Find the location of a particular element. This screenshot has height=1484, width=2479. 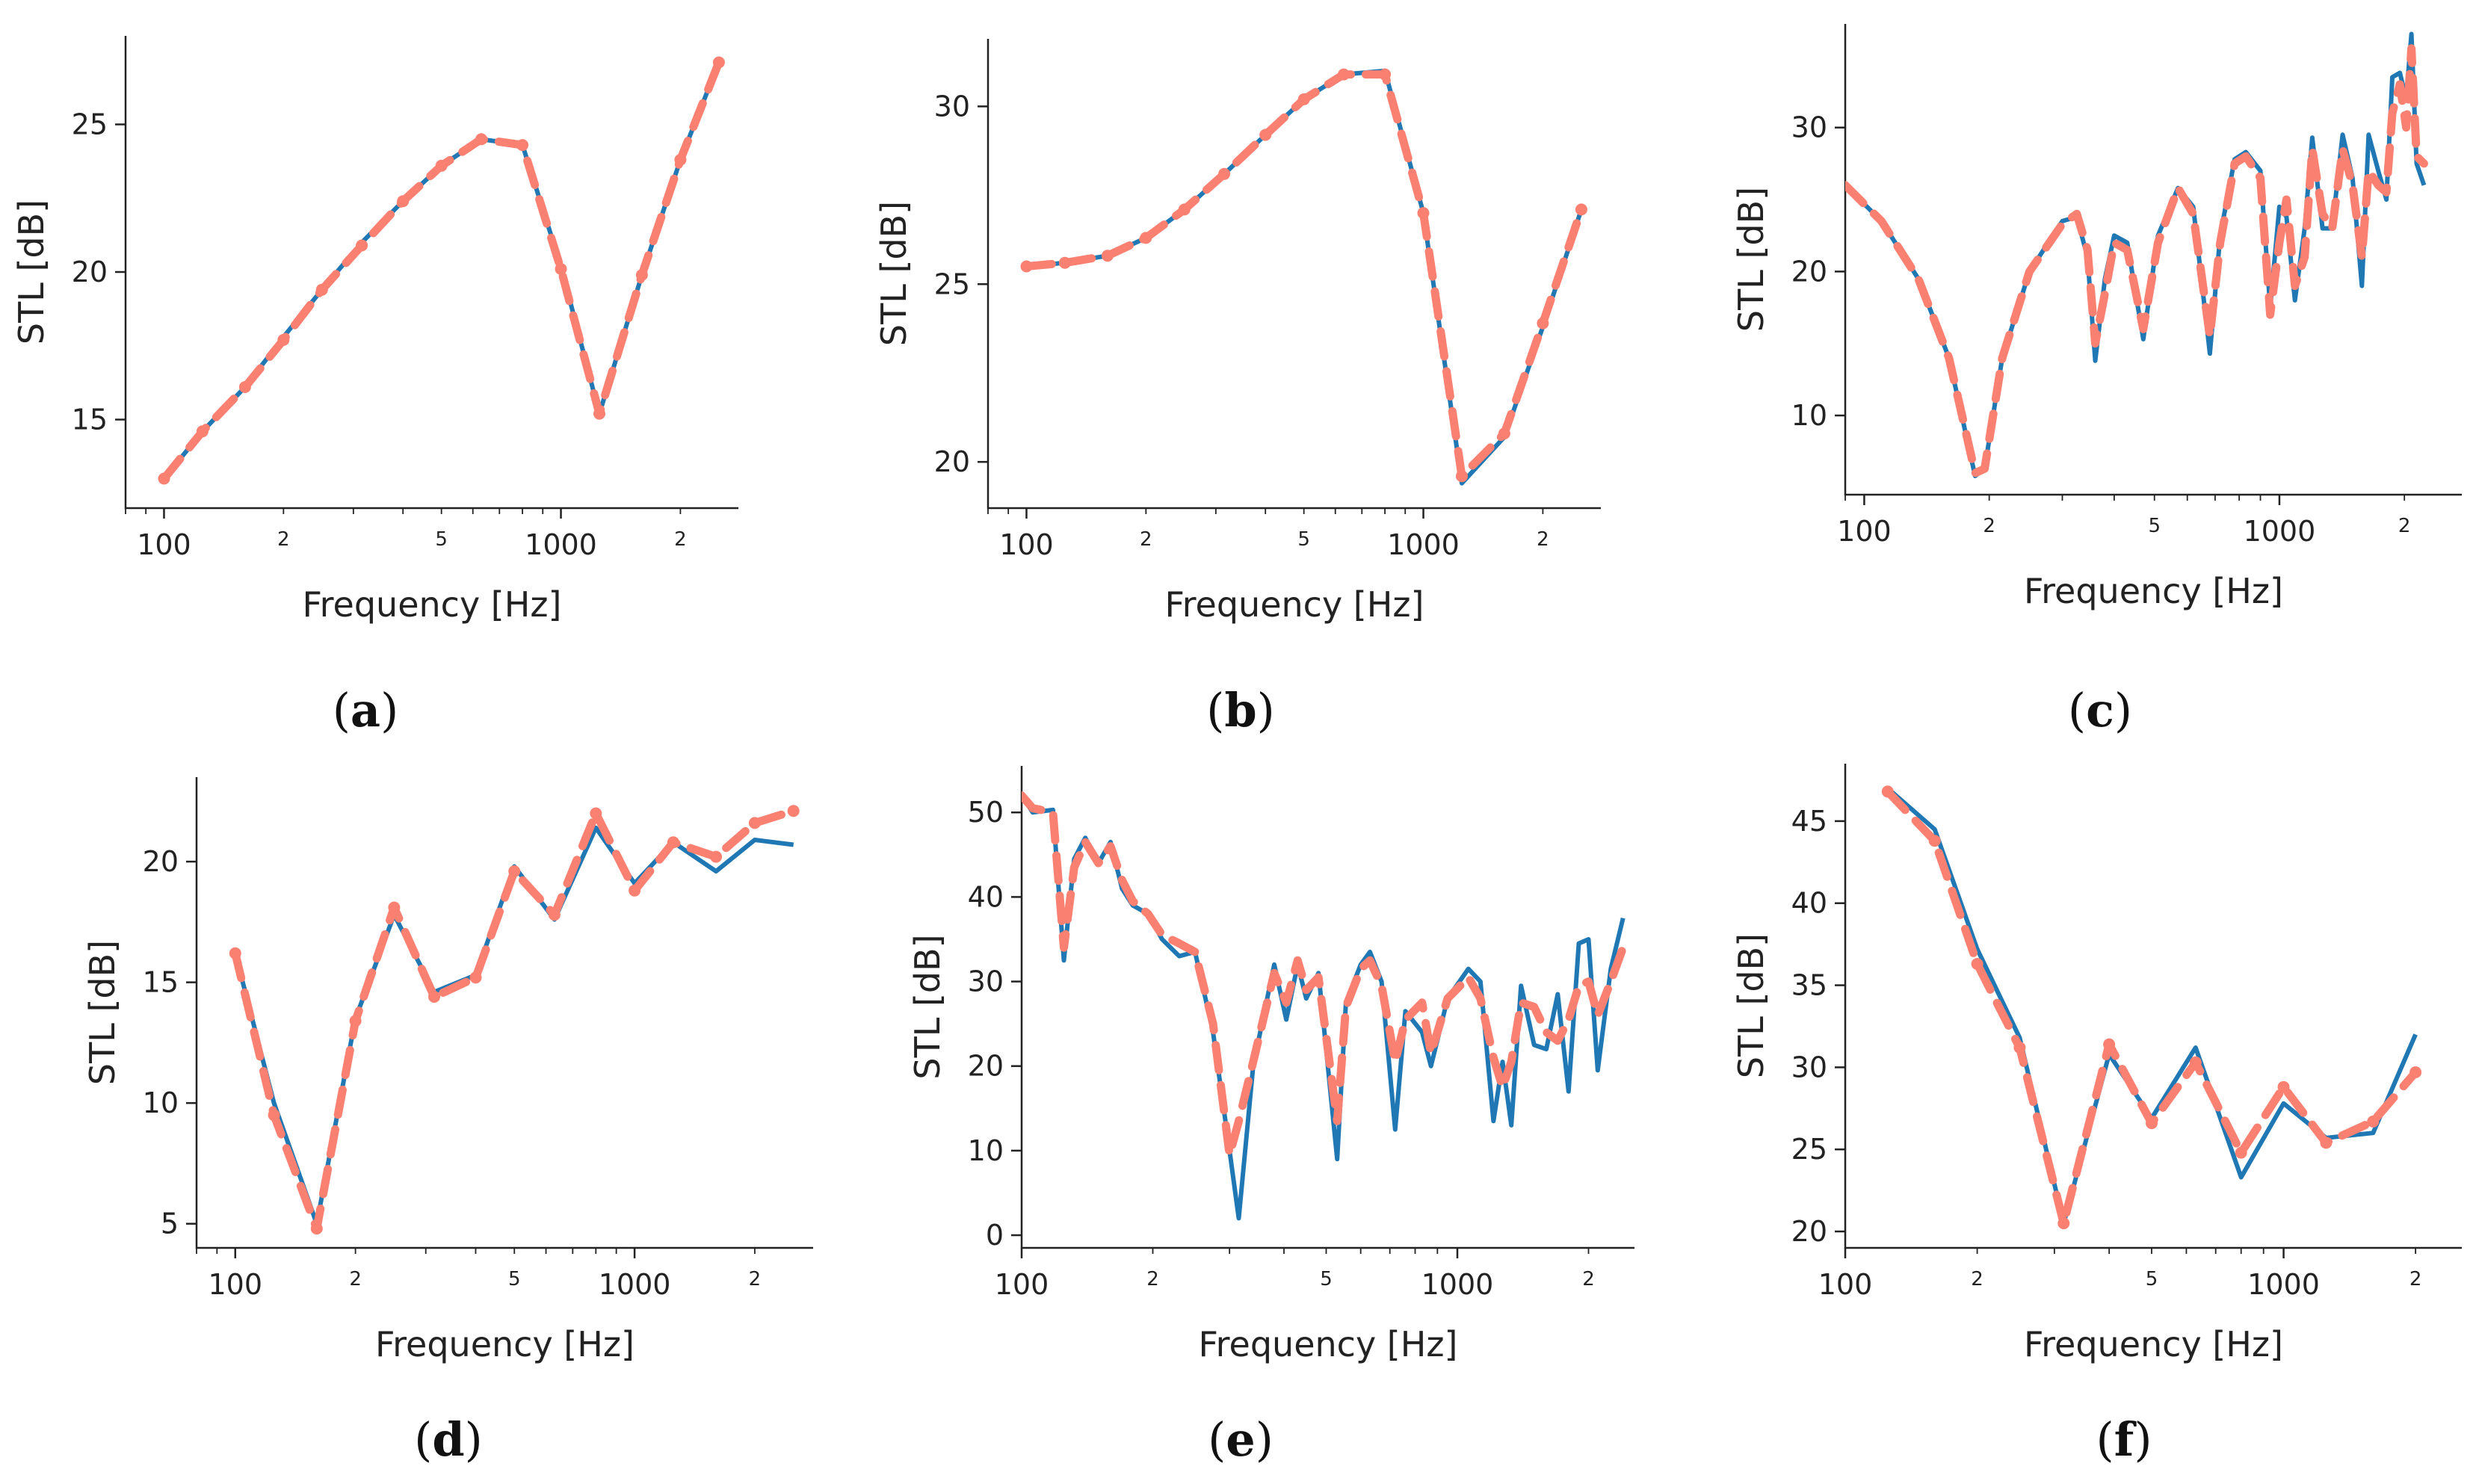

panel-label-e: (e) is located at coordinates (1241, 1440).